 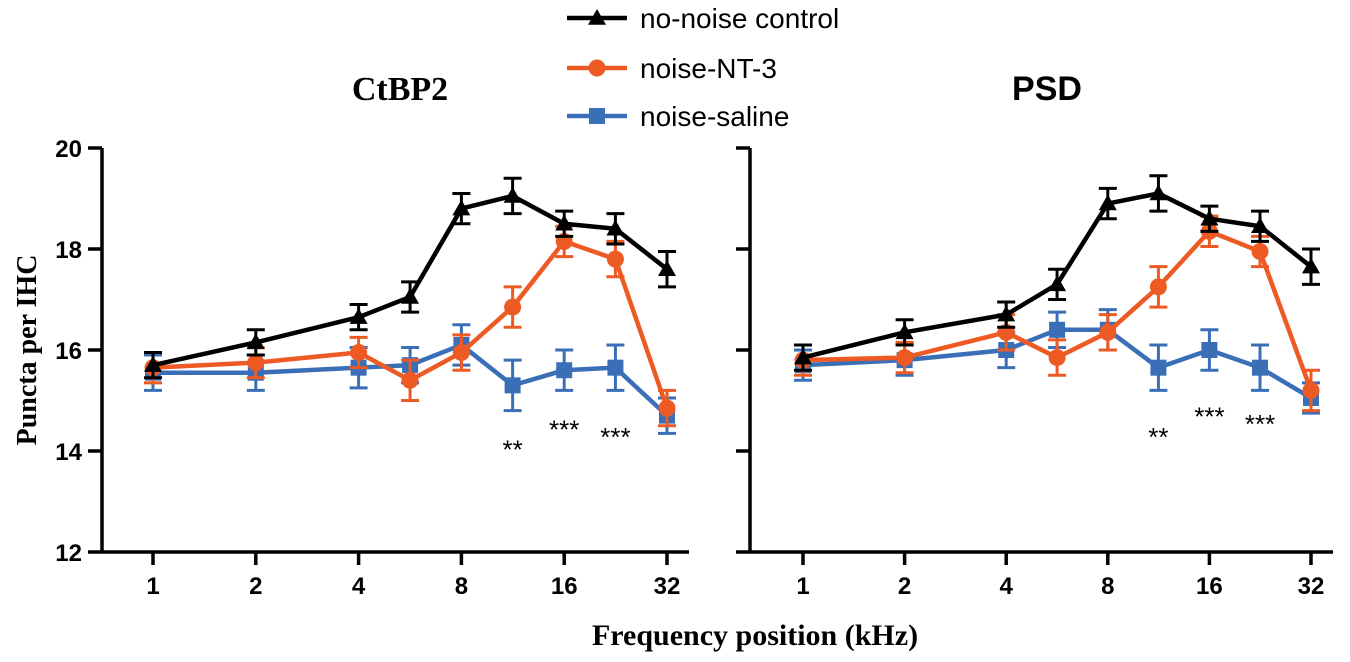 I want to click on legend-label: no-noise control, so click(x=739, y=18).